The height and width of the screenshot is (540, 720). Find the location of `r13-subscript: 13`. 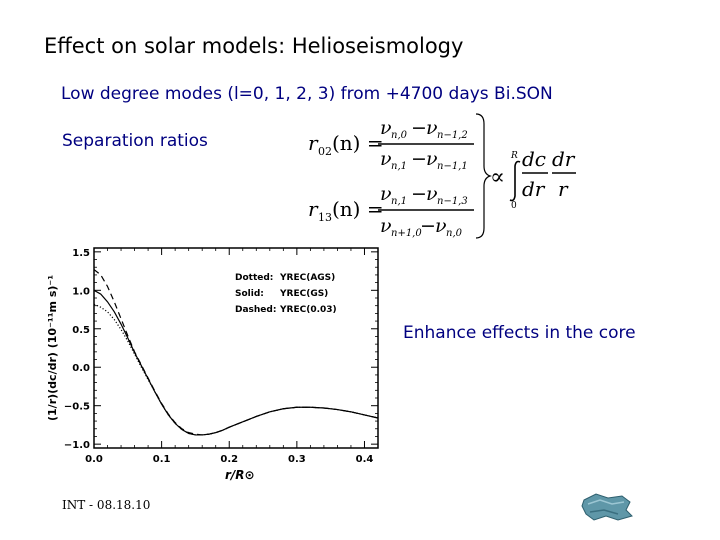

r13-subscript: 13 is located at coordinates (325, 217).